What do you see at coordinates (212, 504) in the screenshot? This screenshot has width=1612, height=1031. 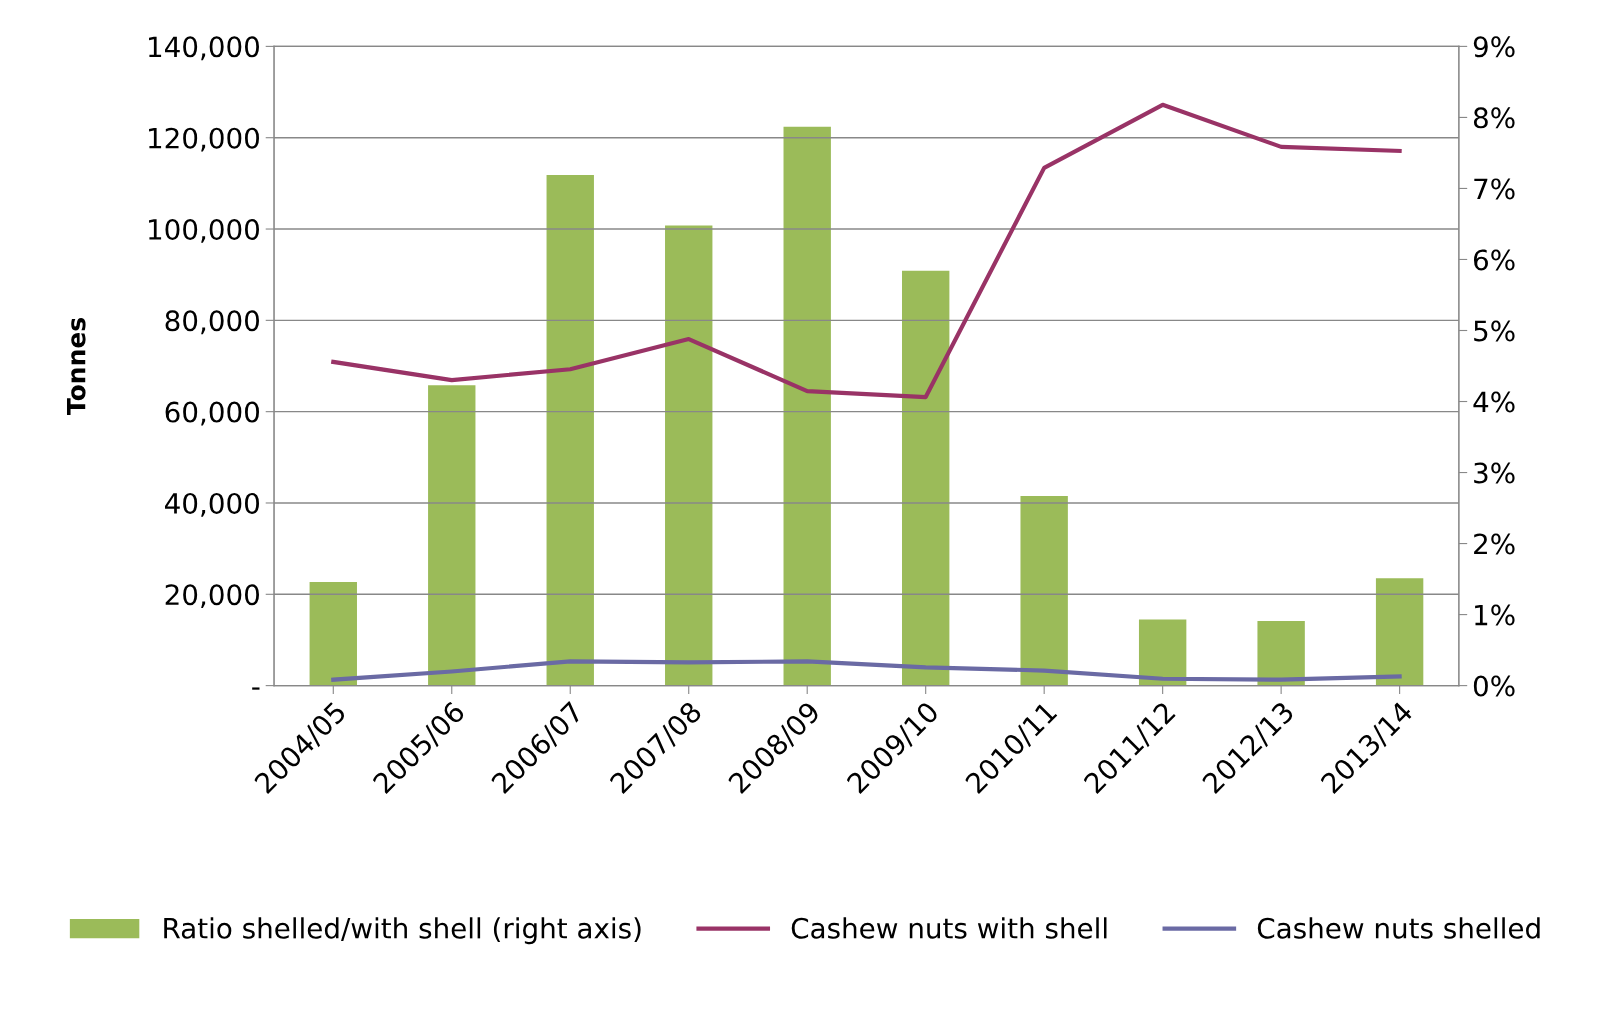 I see `y-tick-label: 40,000` at bounding box center [212, 504].